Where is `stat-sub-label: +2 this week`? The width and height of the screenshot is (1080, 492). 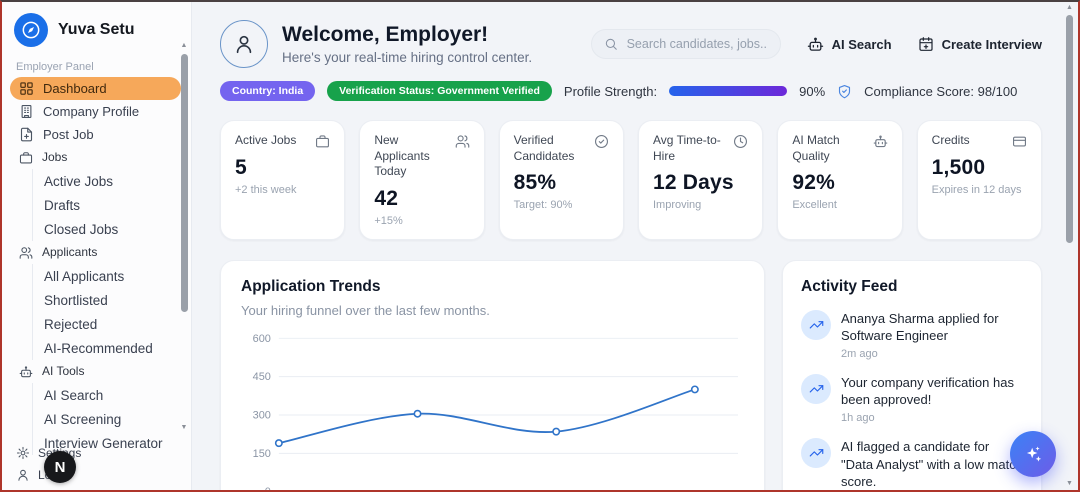
stat-sub-label: +2 this week is located at coordinates (266, 190).